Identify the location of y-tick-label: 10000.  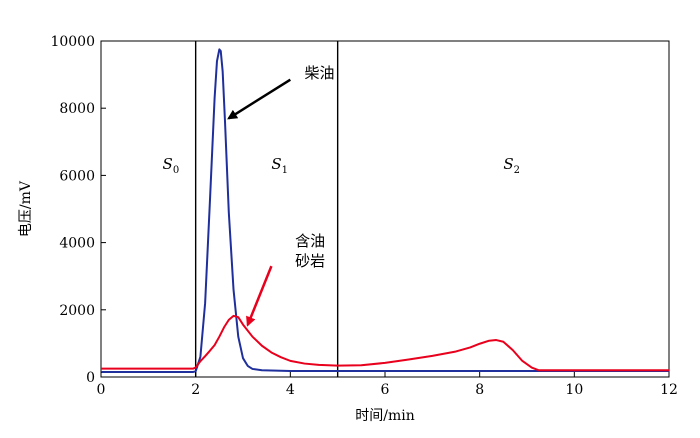
(72, 42).